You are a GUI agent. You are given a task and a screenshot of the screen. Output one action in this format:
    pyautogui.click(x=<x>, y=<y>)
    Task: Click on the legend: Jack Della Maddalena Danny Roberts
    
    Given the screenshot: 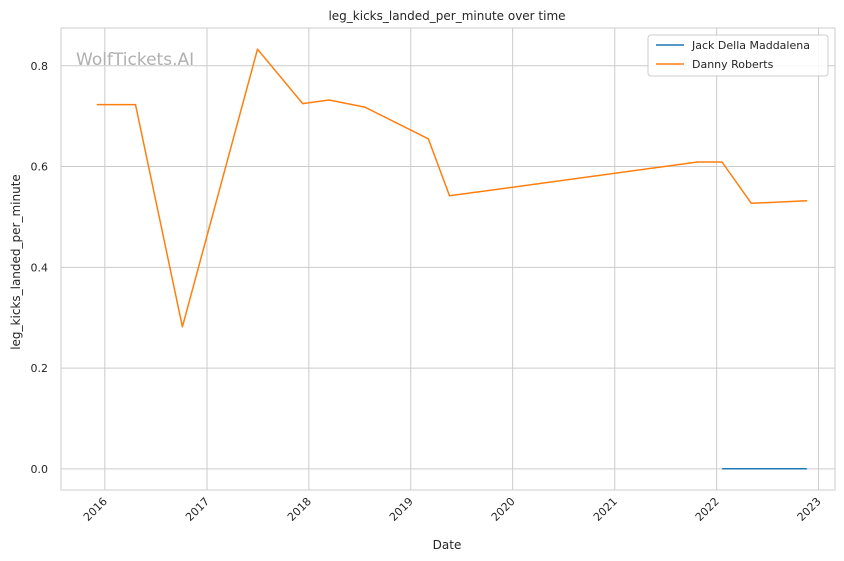 What is the action you would take?
    pyautogui.click(x=738, y=55)
    